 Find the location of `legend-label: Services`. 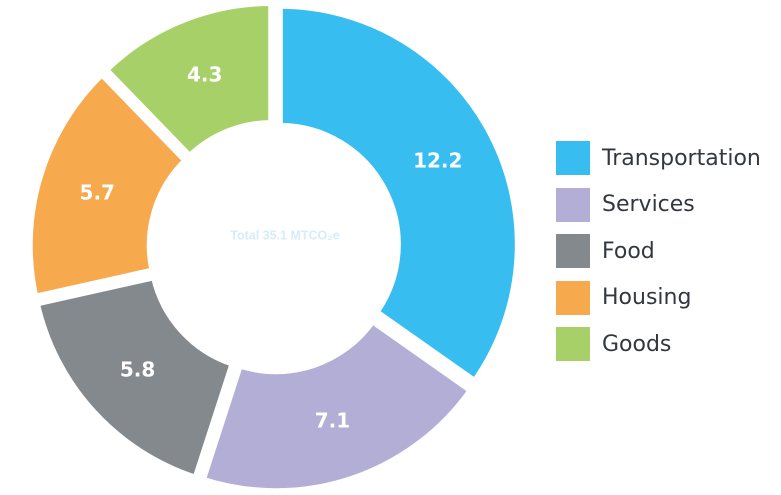

legend-label: Services is located at coordinates (648, 204).